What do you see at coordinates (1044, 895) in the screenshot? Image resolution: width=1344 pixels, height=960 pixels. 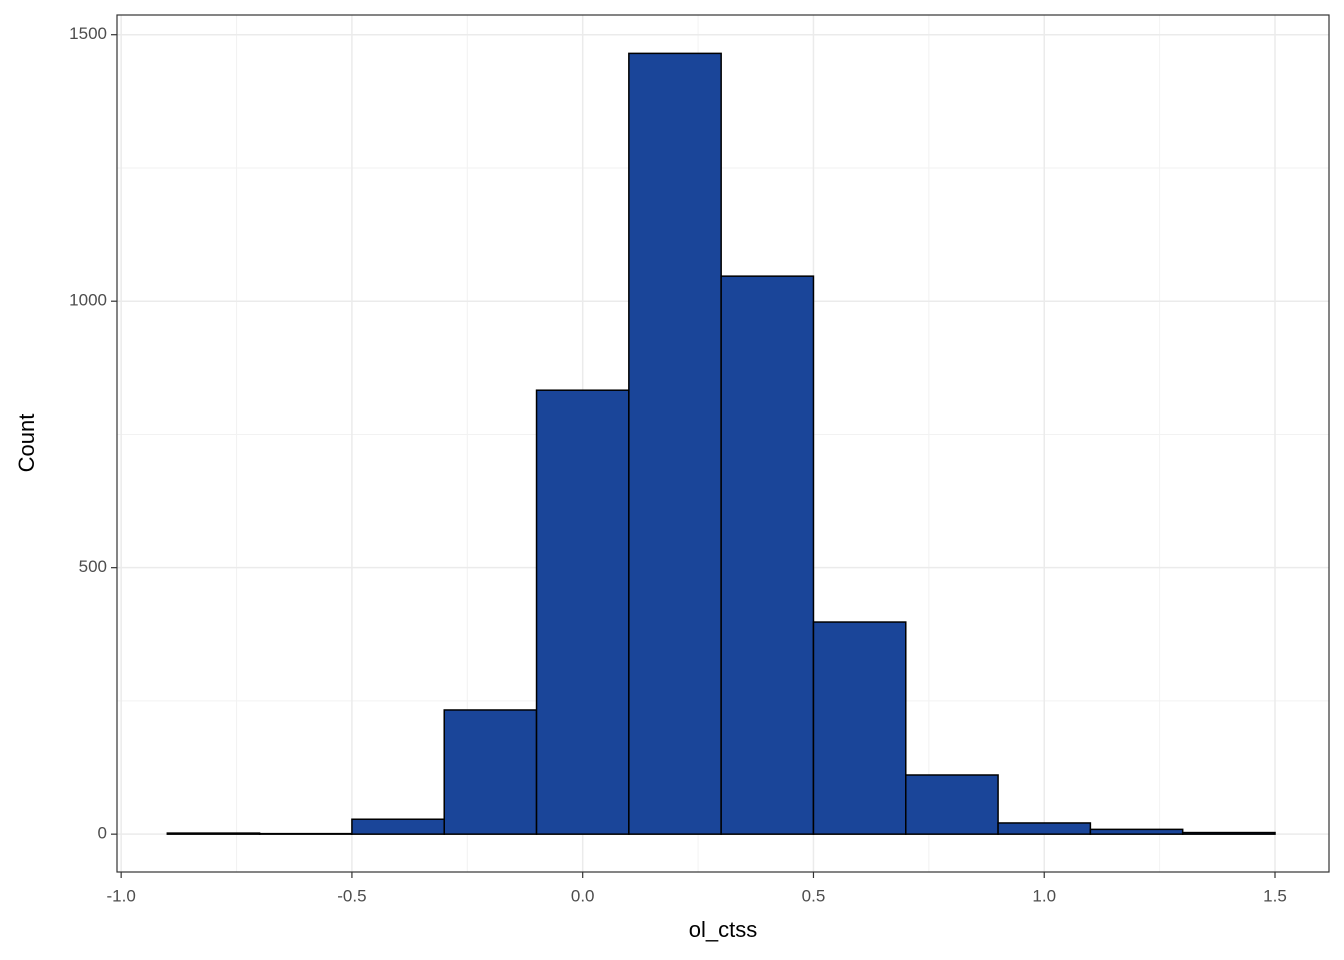 I see `x-tick-label: 1.0` at bounding box center [1044, 895].